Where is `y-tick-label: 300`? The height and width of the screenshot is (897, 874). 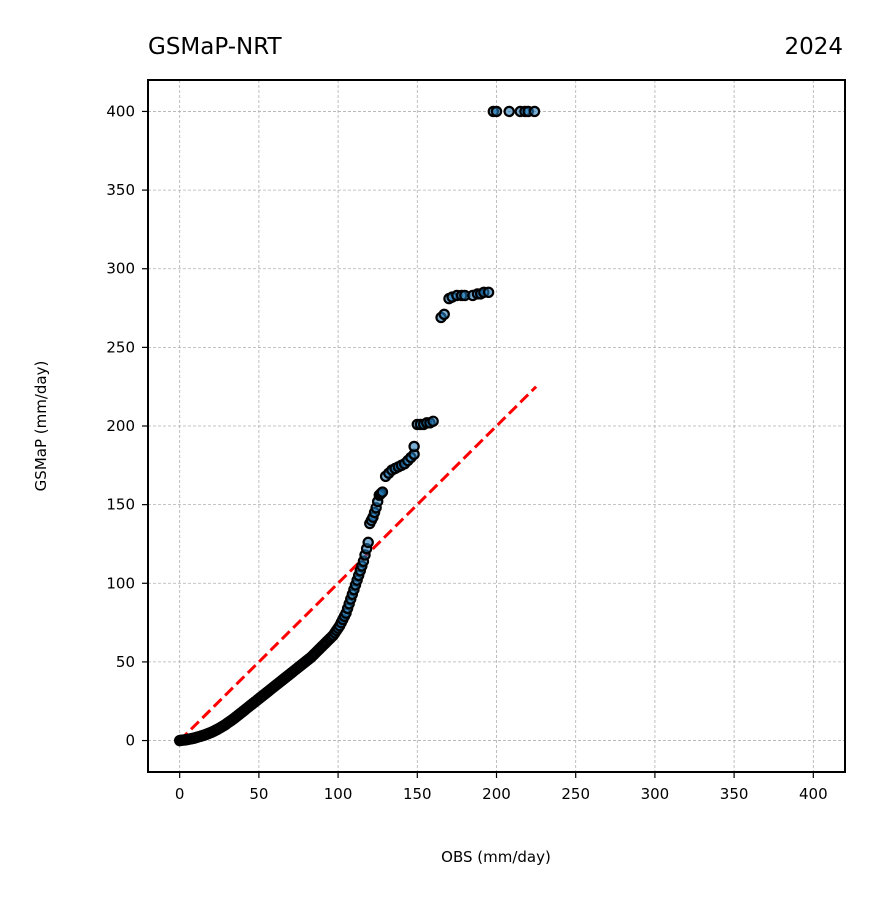 y-tick-label: 300 is located at coordinates (120, 269).